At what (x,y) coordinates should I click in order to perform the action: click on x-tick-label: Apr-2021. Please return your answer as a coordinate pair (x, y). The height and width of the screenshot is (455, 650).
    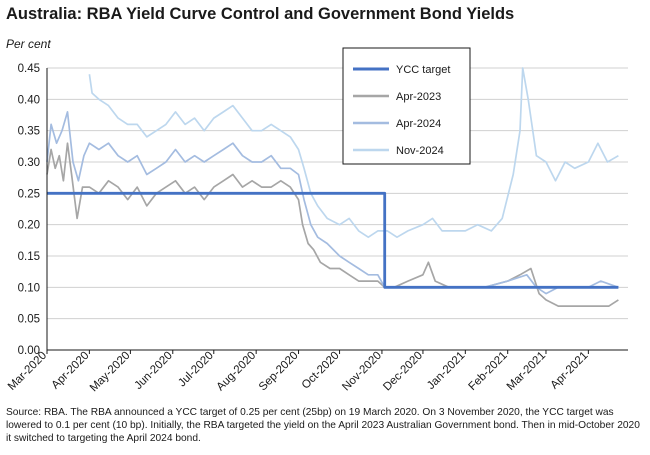
    Looking at the image, I should click on (570, 371).